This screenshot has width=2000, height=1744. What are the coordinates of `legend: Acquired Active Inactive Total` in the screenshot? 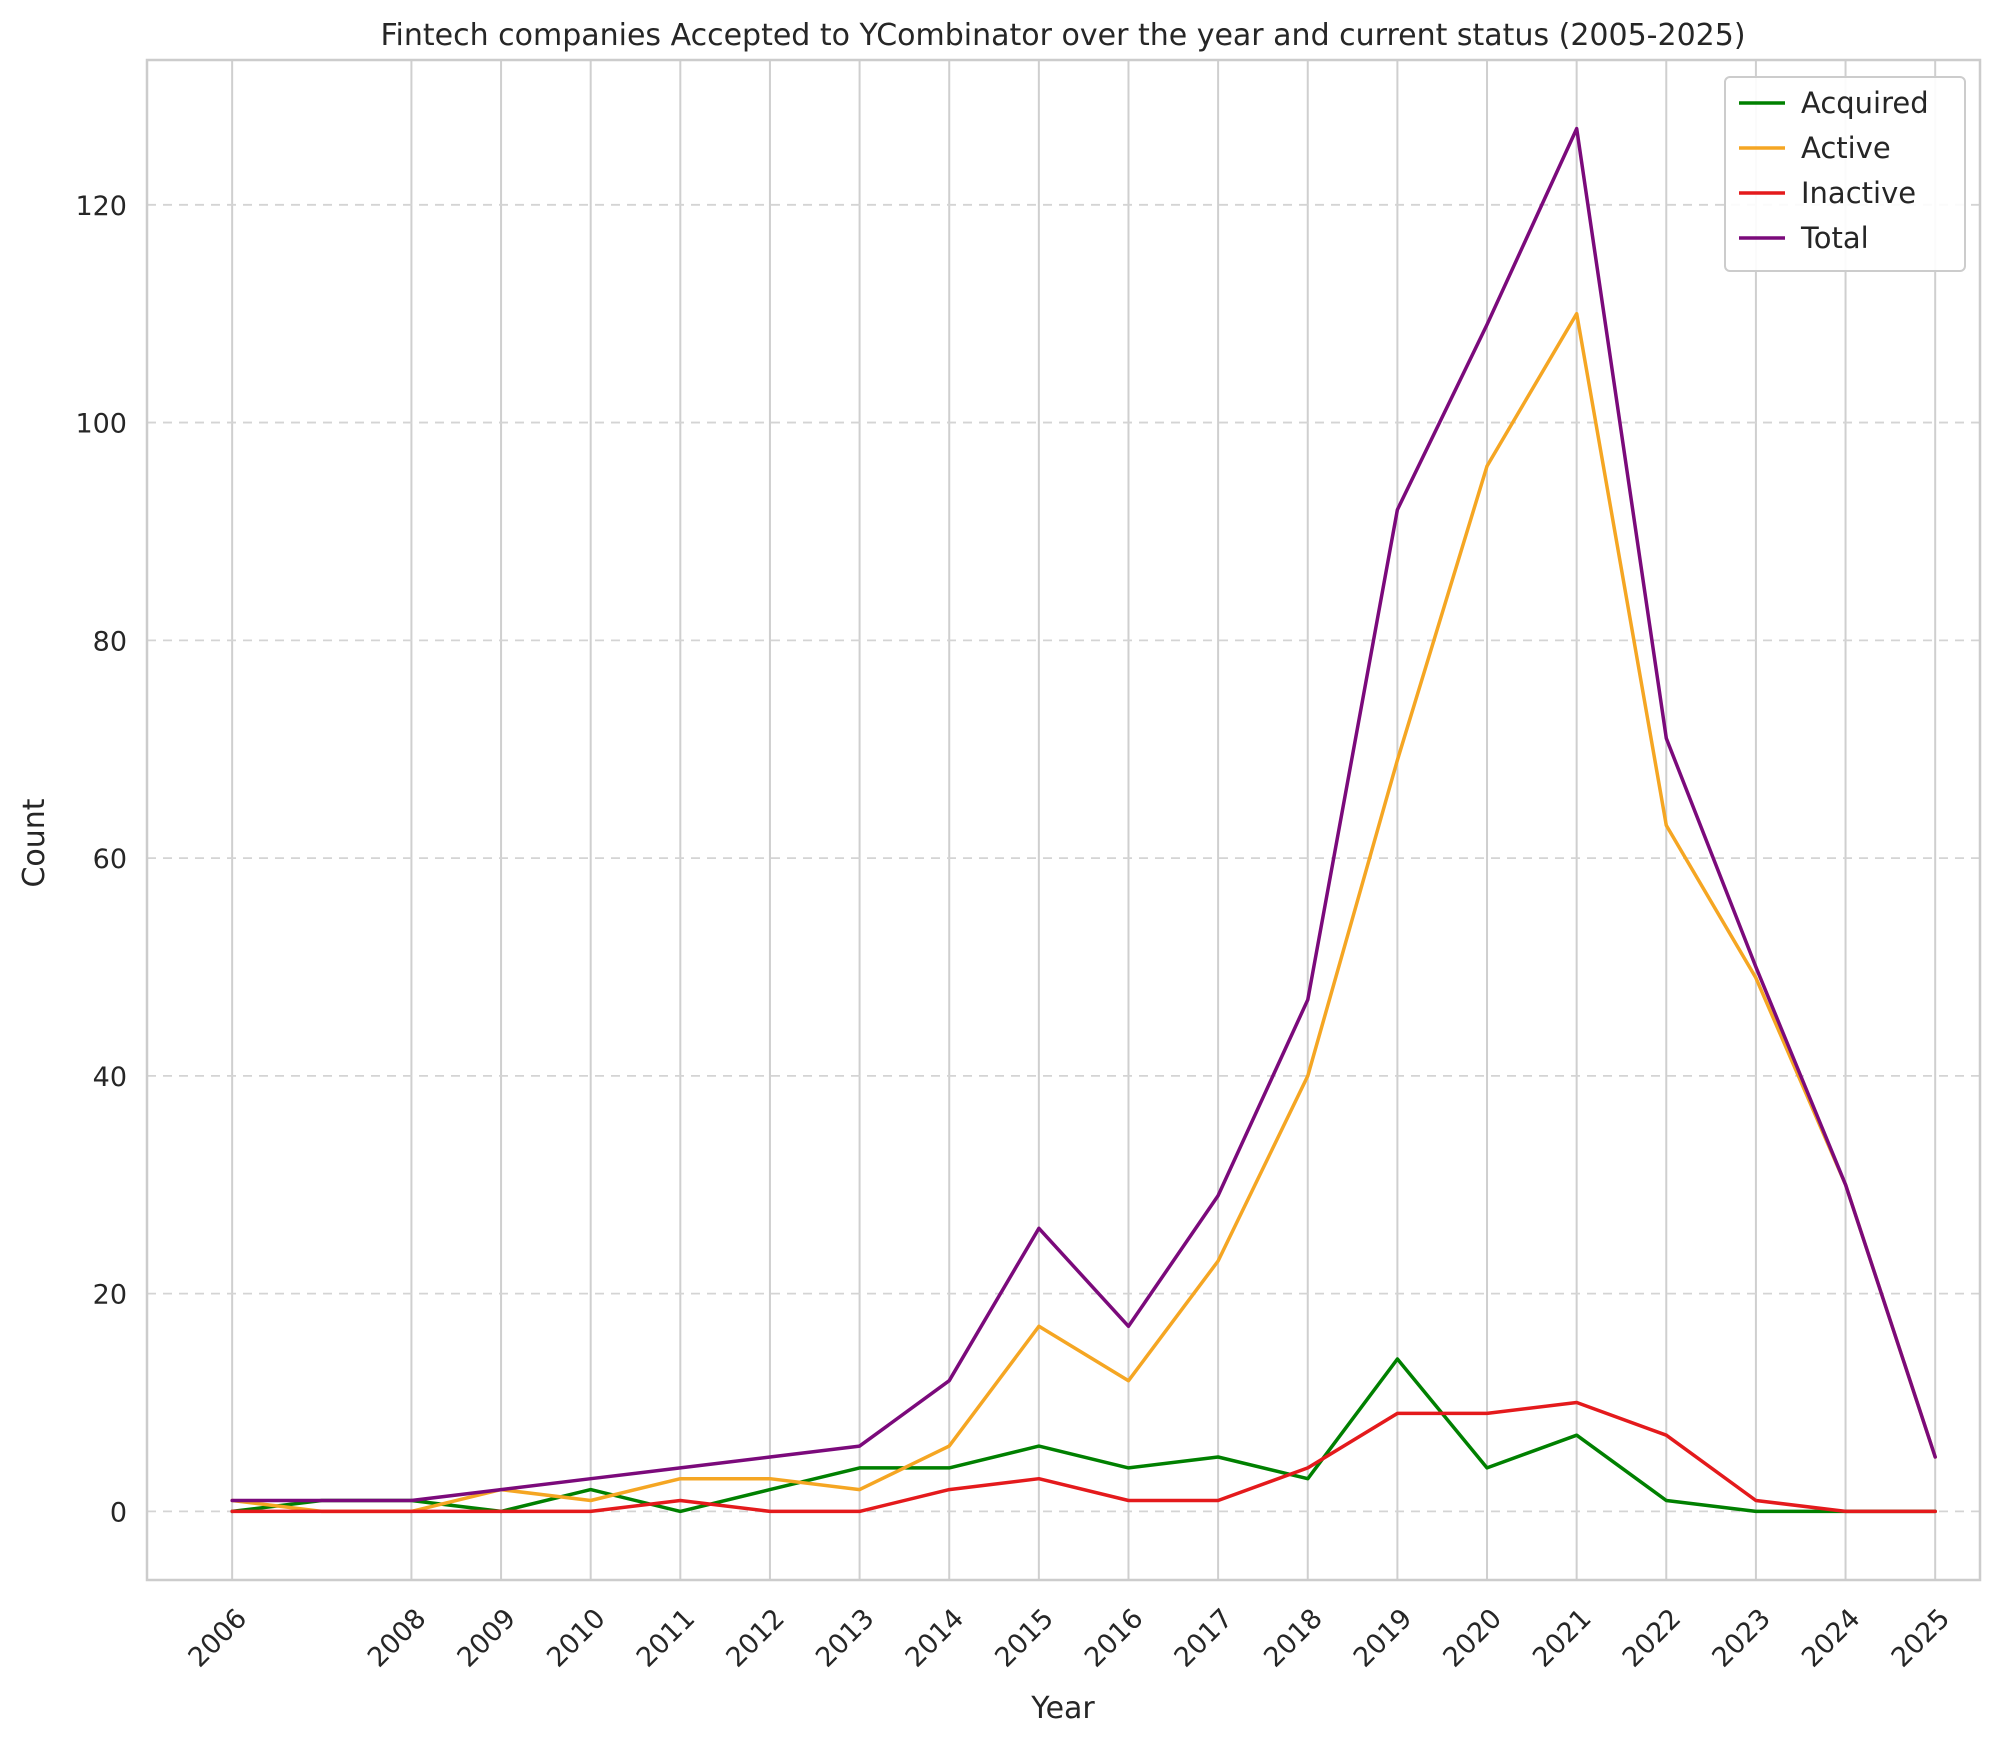 It's located at (1845, 174).